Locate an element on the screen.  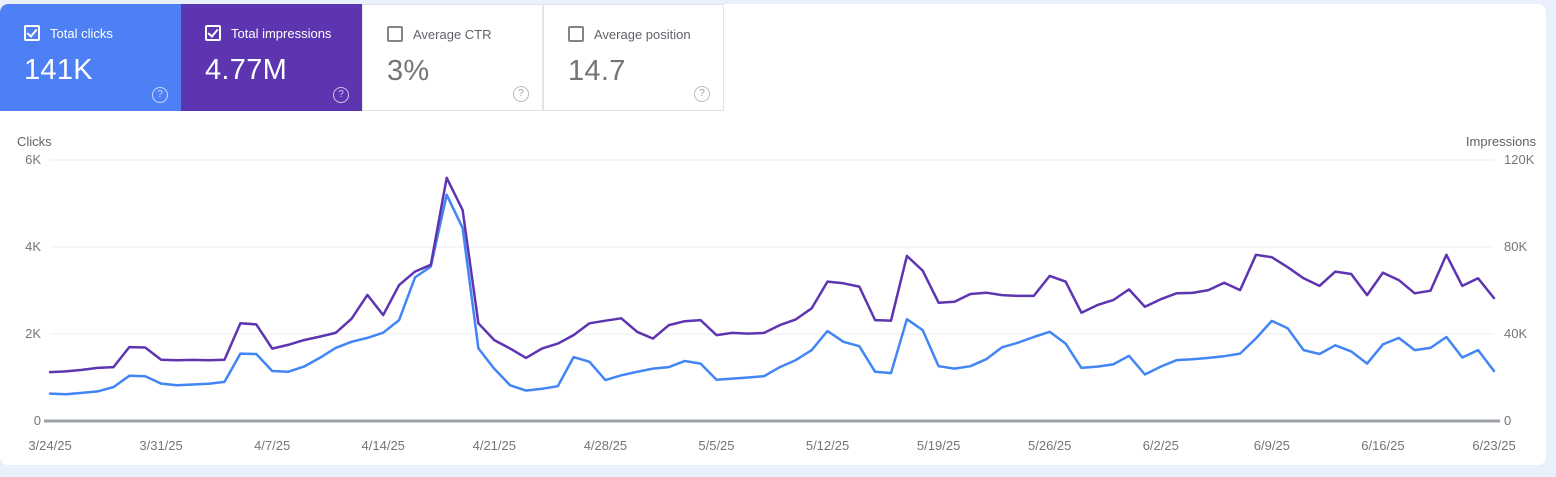
x-axis-date-label: 4/7/25 is located at coordinates (272, 445).